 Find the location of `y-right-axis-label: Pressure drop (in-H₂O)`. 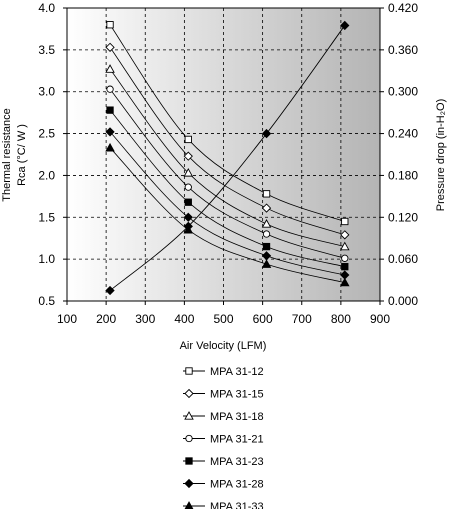

y-right-axis-label: Pressure drop (in-H₂O) is located at coordinates (441, 155).